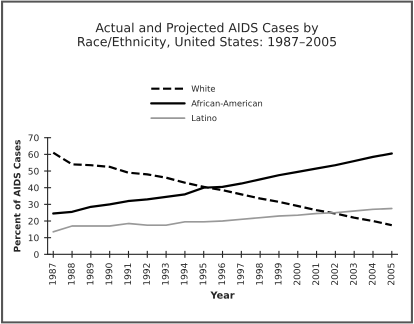 The height and width of the screenshot is (324, 414). I want to click on y-tick-label: 30, so click(33, 204).